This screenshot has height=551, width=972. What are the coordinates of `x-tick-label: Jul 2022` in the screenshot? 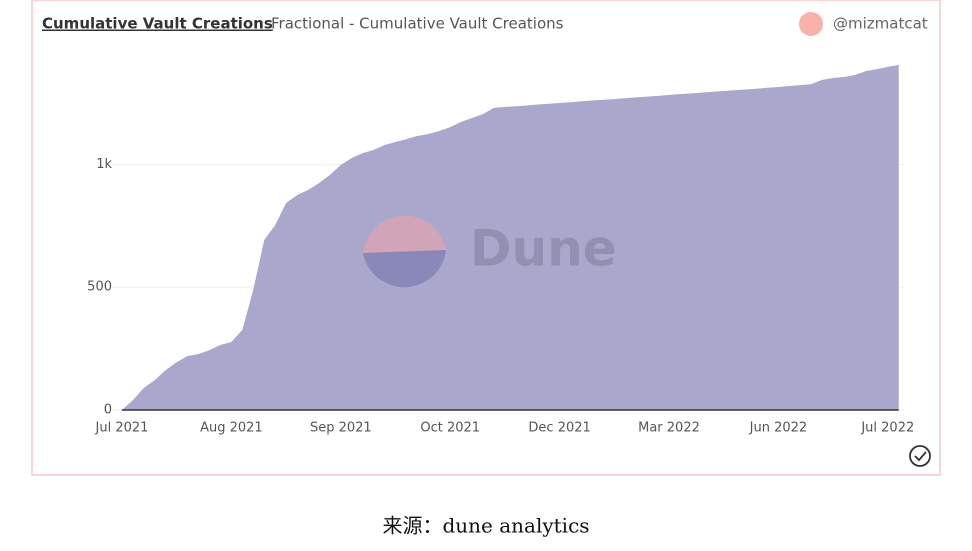 It's located at (887, 428).